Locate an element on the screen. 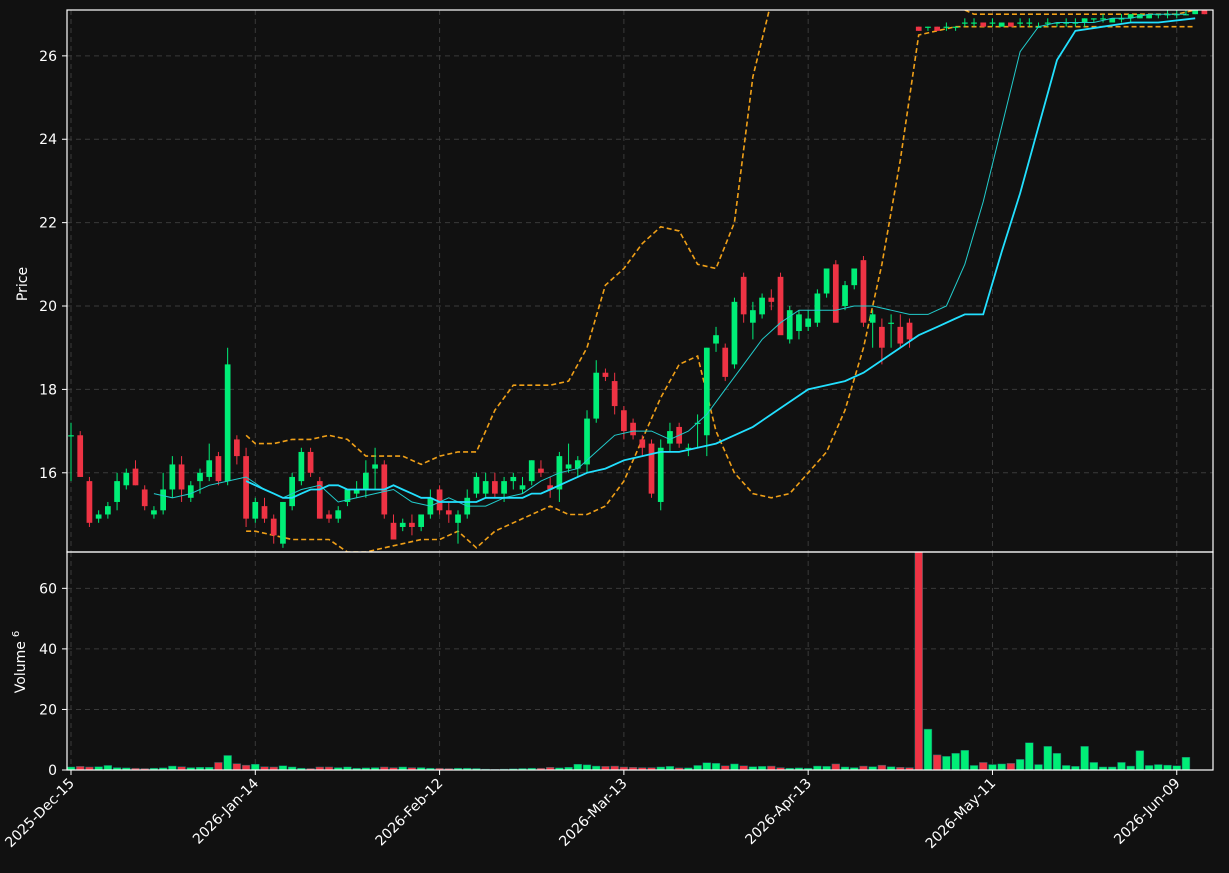  volume-axis-title-exponent: 6 is located at coordinates (16, 634).